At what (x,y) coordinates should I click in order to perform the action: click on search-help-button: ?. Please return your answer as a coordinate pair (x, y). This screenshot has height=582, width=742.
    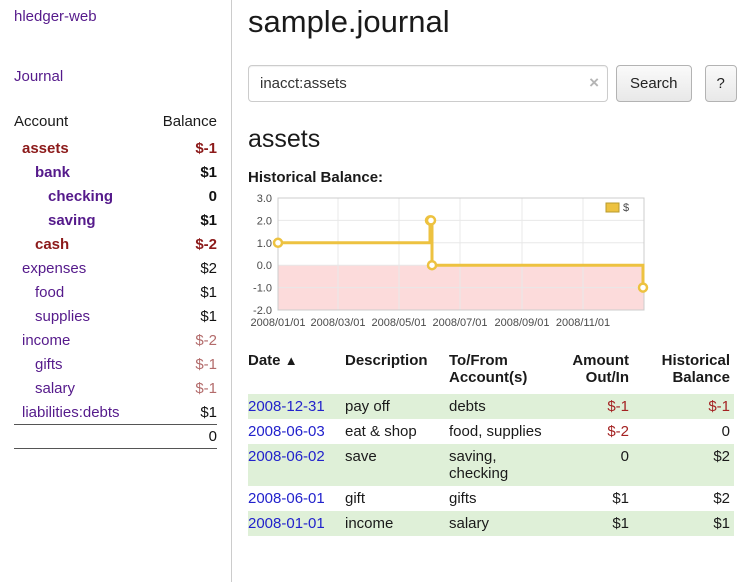
    Looking at the image, I should click on (720, 83).